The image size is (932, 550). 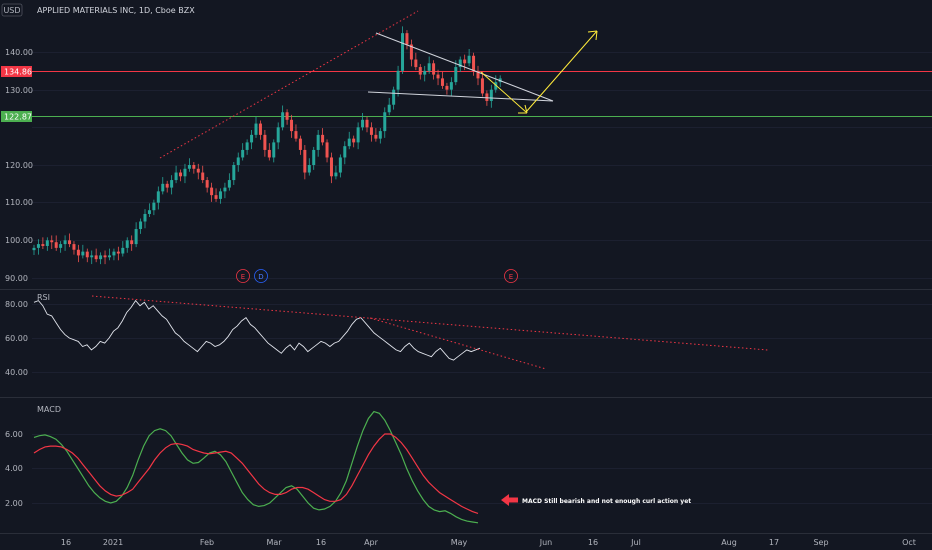 What do you see at coordinates (509, 500) in the screenshot?
I see `annotation-arrow` at bounding box center [509, 500].